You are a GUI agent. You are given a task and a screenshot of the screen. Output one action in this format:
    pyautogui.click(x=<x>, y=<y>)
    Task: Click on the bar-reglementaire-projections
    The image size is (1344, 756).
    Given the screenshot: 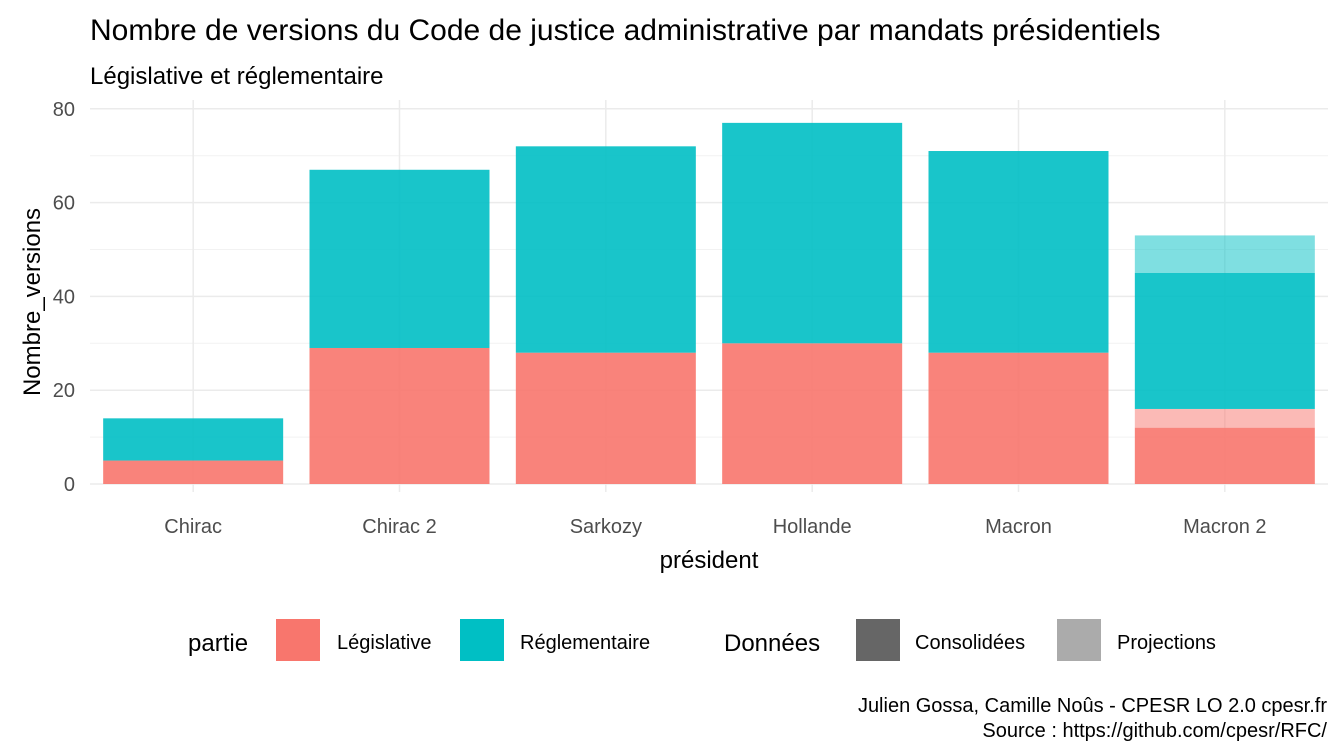 What is the action you would take?
    pyautogui.click(x=1224, y=254)
    